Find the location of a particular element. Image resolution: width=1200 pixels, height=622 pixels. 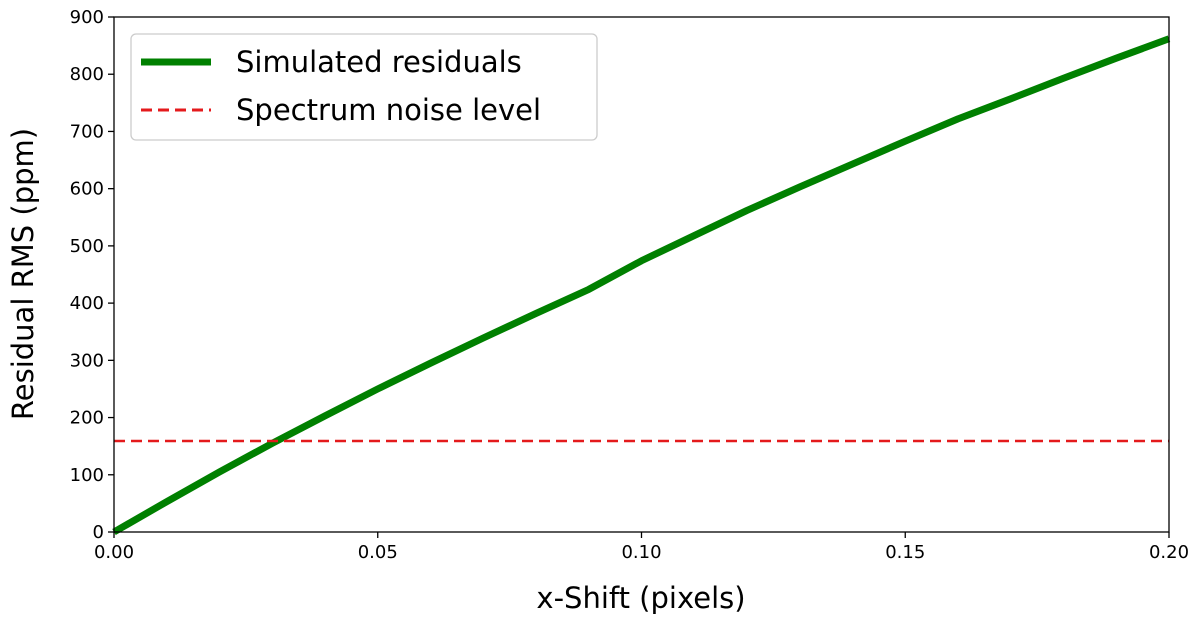

y-tick-label: 700 is located at coordinates (87, 131).